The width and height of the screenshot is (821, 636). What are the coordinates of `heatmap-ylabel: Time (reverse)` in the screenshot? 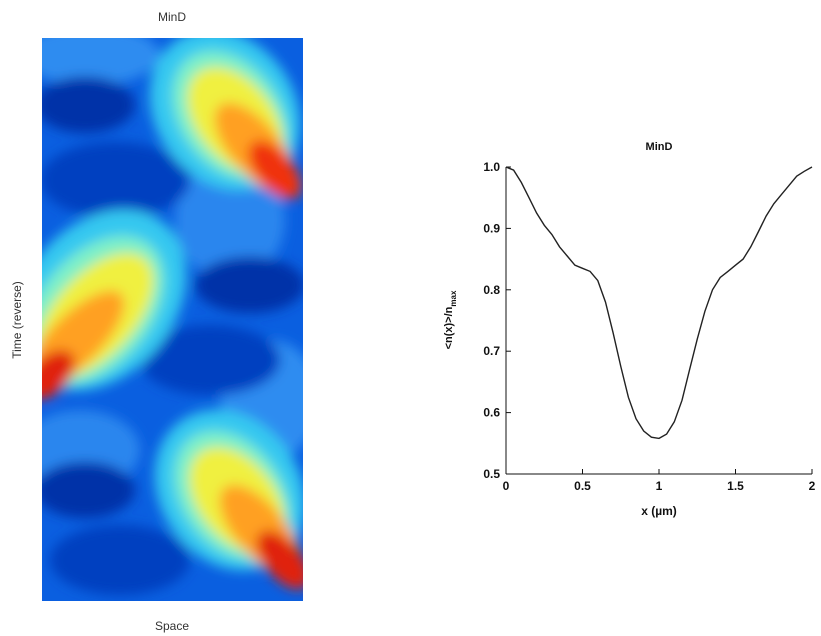 It's located at (17, 320).